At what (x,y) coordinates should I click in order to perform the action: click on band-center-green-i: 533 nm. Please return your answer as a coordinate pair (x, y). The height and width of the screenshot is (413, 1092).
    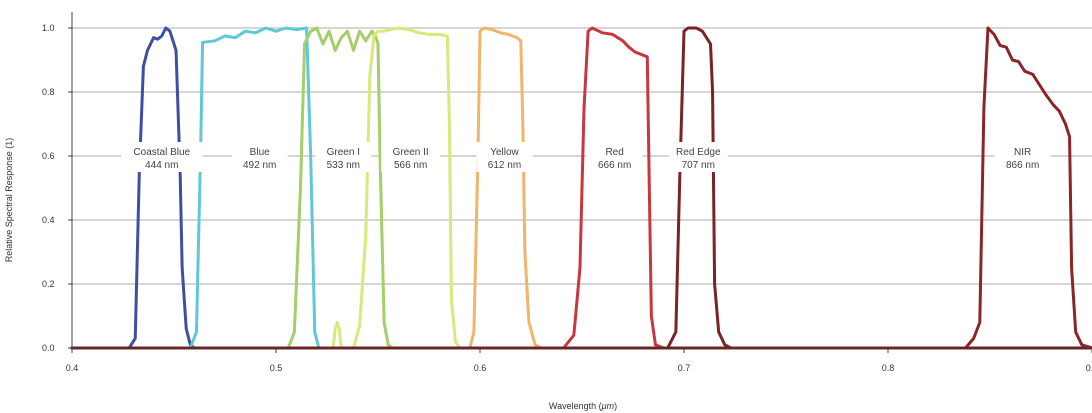
    Looking at the image, I should click on (343, 165).